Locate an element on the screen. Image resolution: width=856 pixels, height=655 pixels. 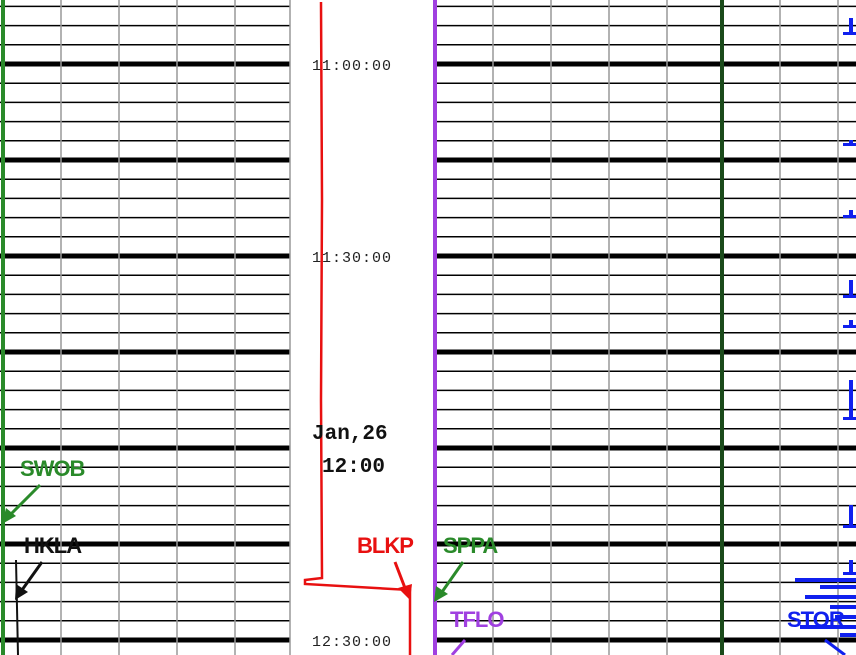
time-label: 12:30:00 is located at coordinates (352, 642).